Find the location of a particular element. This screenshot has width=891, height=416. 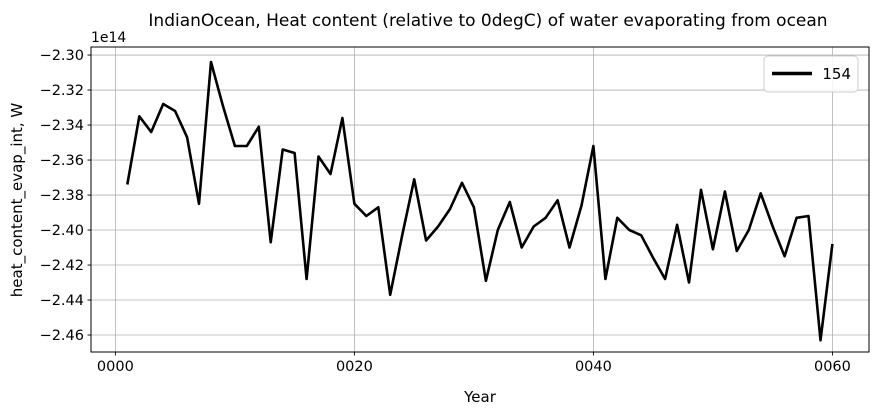

y-tick-label: −2.38 is located at coordinates (62, 196).